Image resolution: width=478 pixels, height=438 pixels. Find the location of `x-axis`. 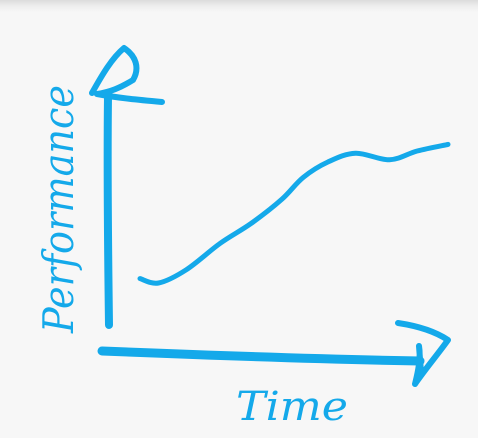

x-axis is located at coordinates (274, 353).